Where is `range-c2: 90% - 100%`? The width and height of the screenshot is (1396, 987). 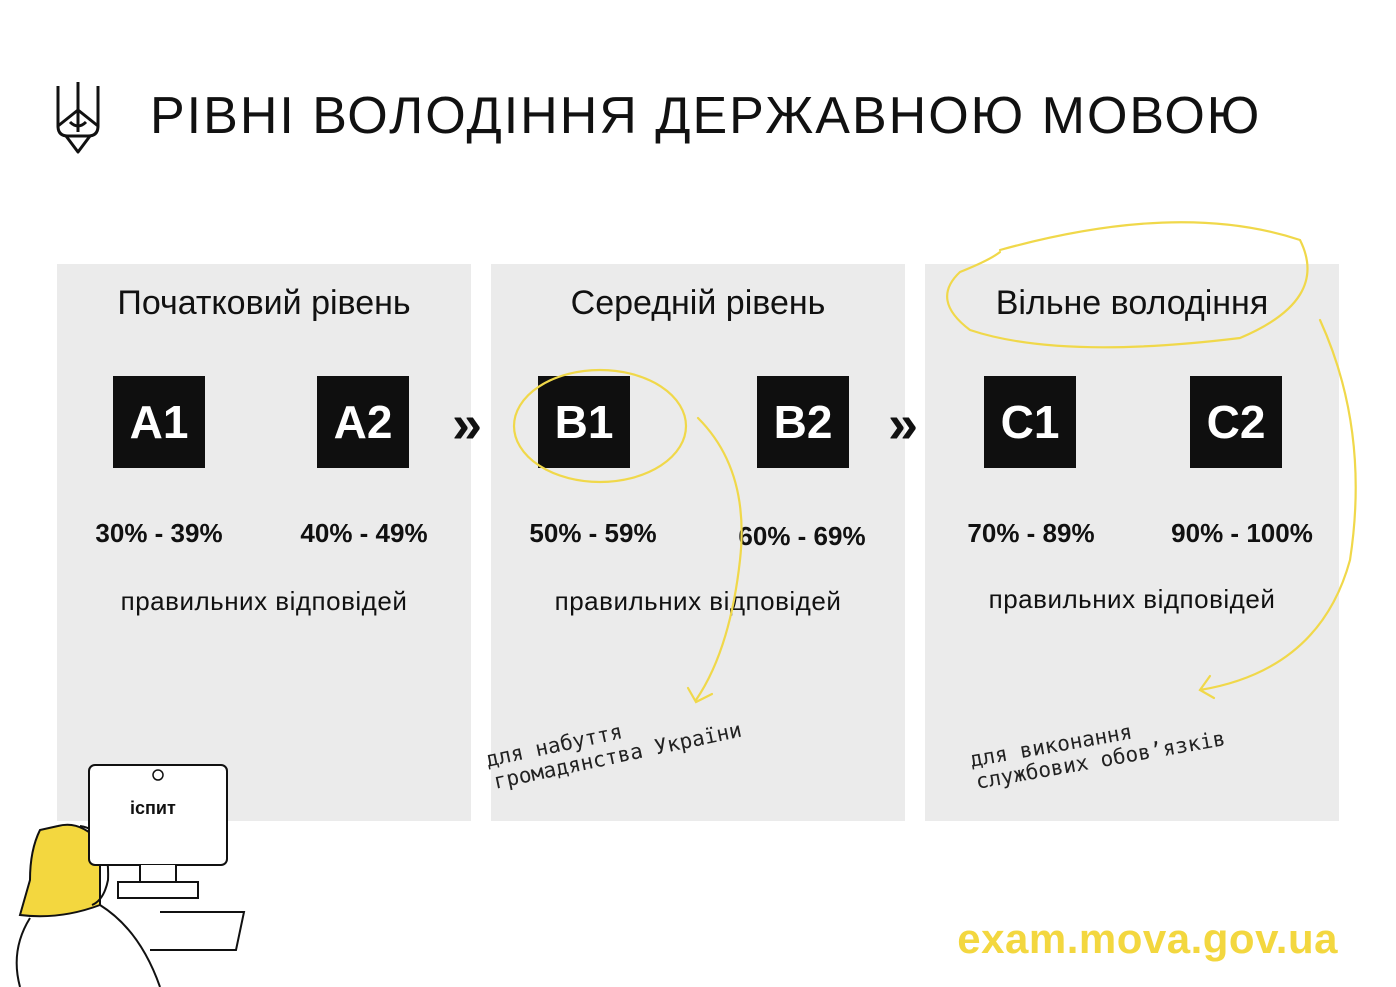 range-c2: 90% - 100% is located at coordinates (1242, 533).